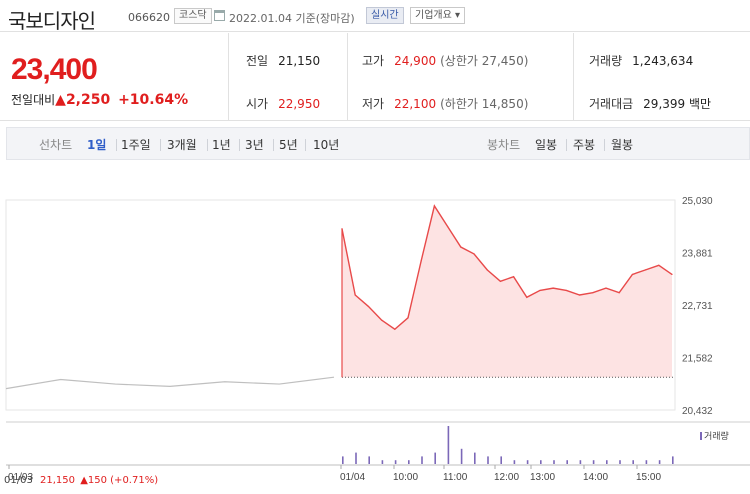  What do you see at coordinates (326, 145) in the screenshot?
I see `tab-10years: 10년` at bounding box center [326, 145].